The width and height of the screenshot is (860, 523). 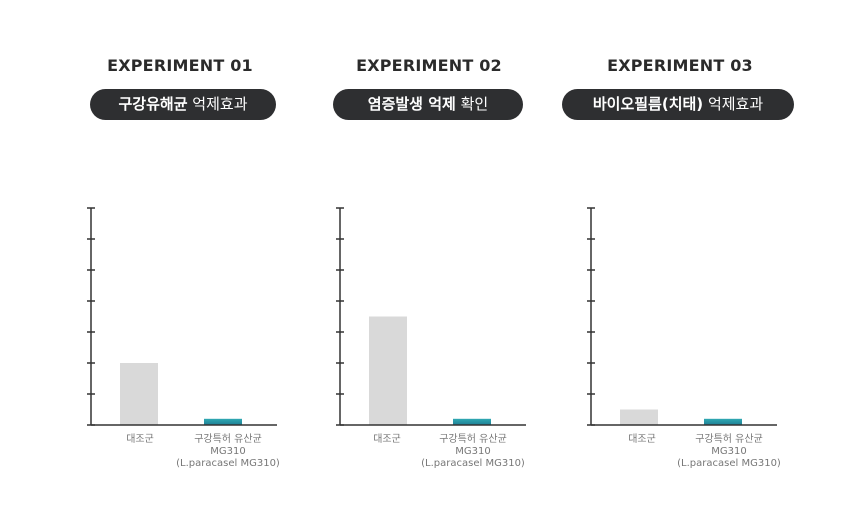 What do you see at coordinates (411, 104) in the screenshot?
I see `subtitle-bold: 염증발생 억제` at bounding box center [411, 104].